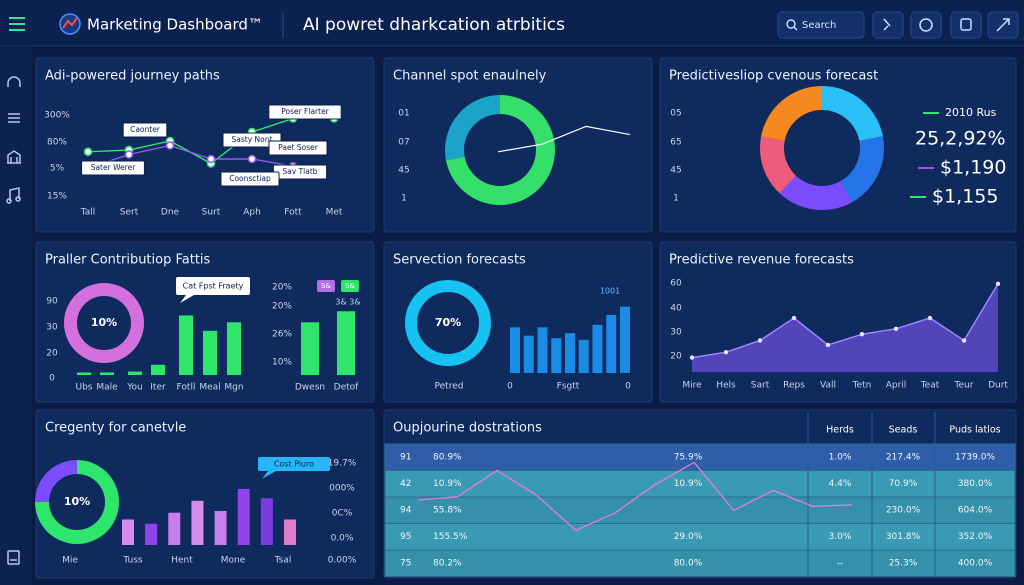 The image size is (1024, 585). What do you see at coordinates (688, 537) in the screenshot?
I see `table-cell: 29.0%` at bounding box center [688, 537].